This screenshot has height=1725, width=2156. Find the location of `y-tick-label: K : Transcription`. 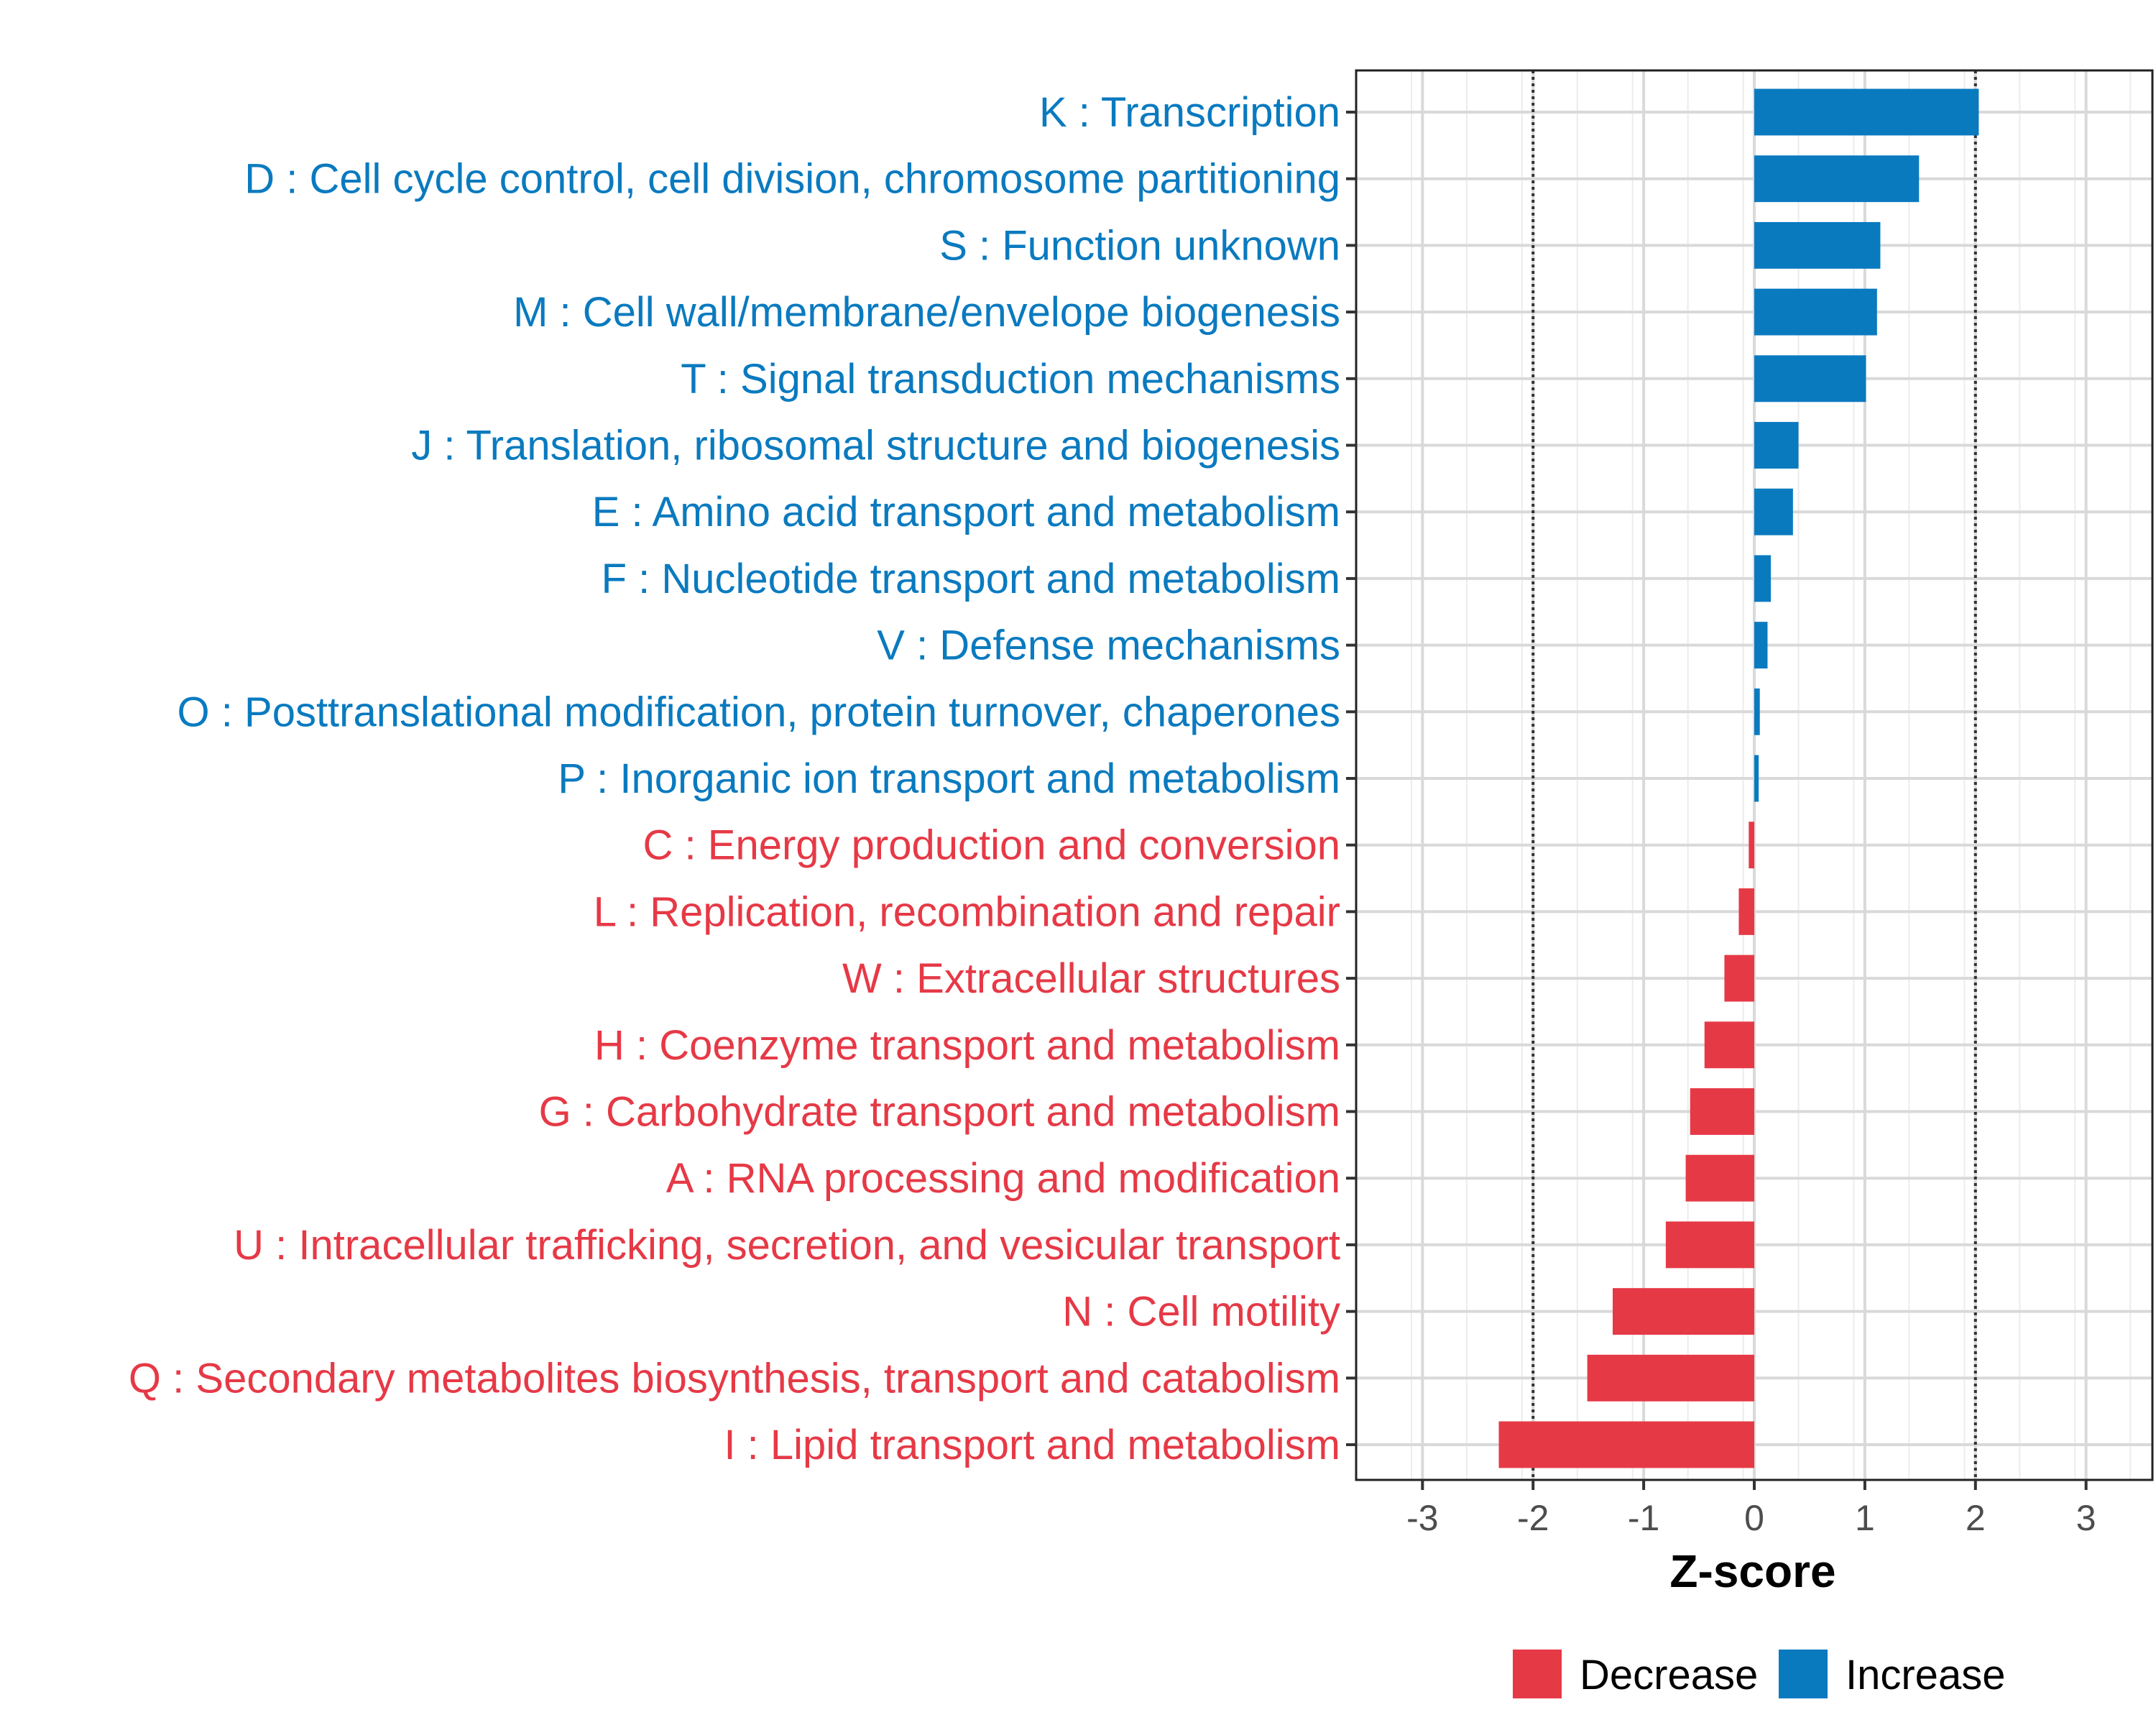

y-tick-label: K : Transcription is located at coordinates (1189, 112).